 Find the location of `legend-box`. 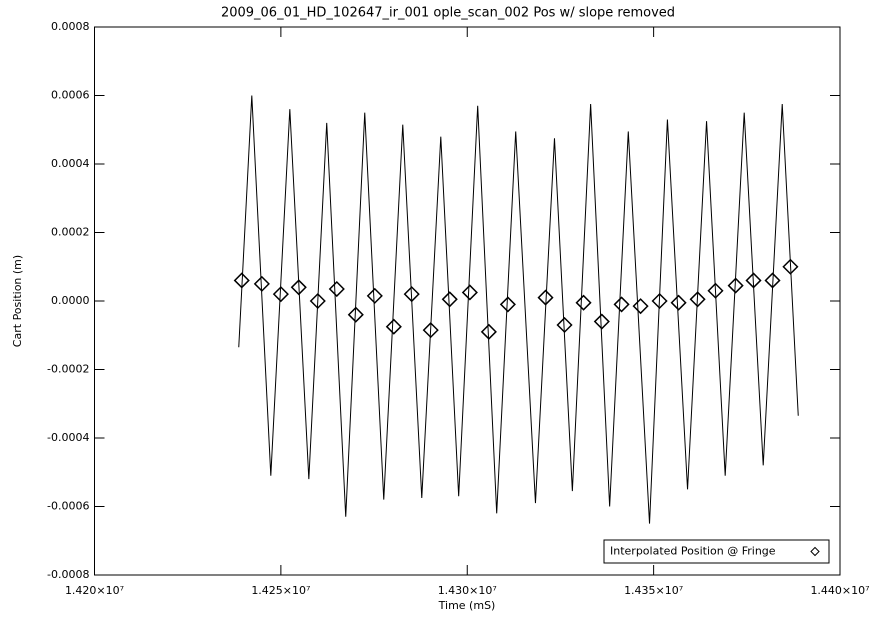

legend-box is located at coordinates (716, 551).